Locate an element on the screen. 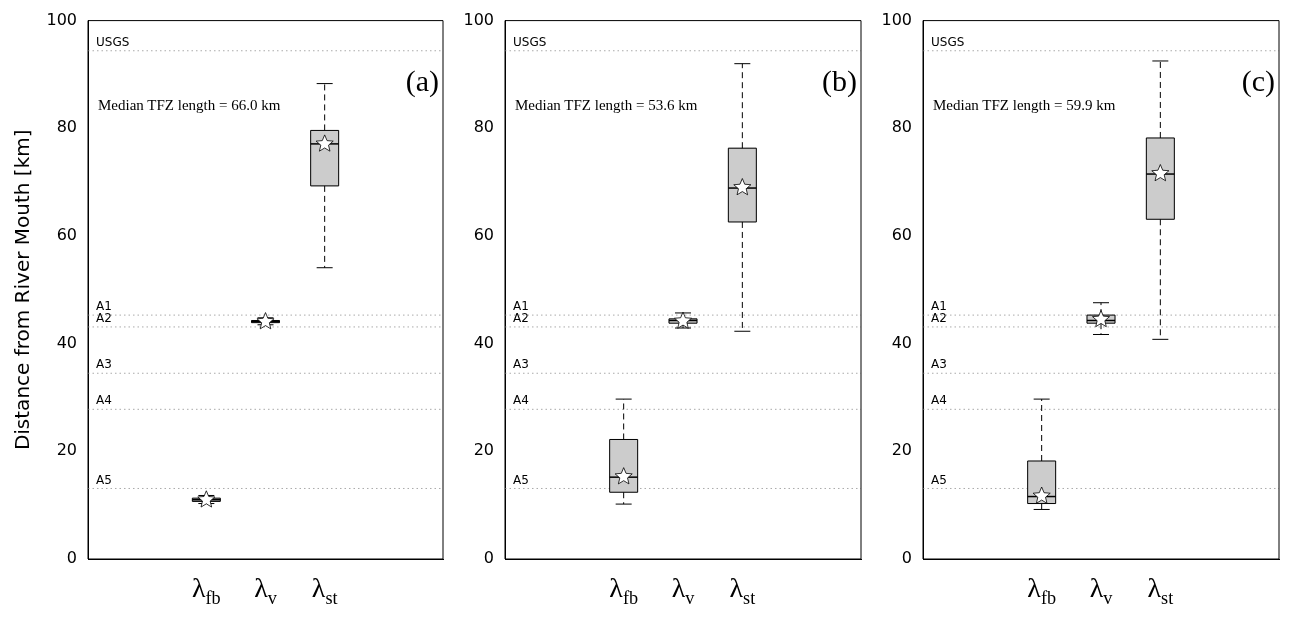  annotation: Median TFZ length = 59.9 km is located at coordinates (1024, 104).